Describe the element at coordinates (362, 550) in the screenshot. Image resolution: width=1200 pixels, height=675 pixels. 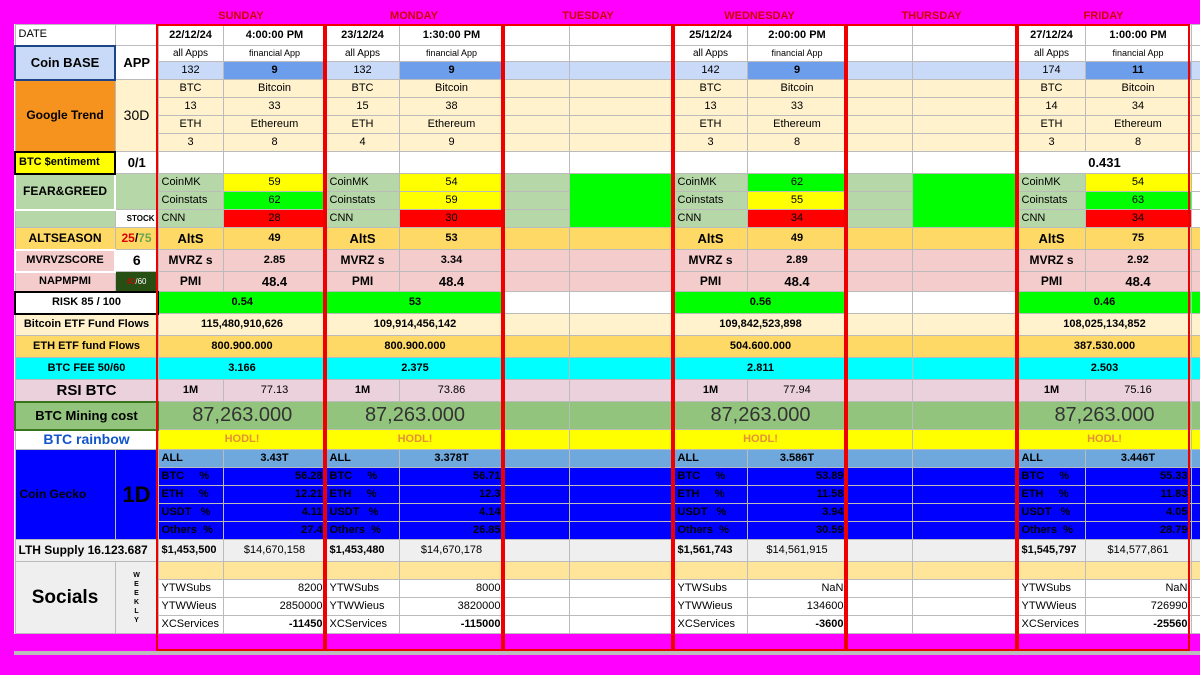
I see `lth-value-a: $1,453,480` at that location.